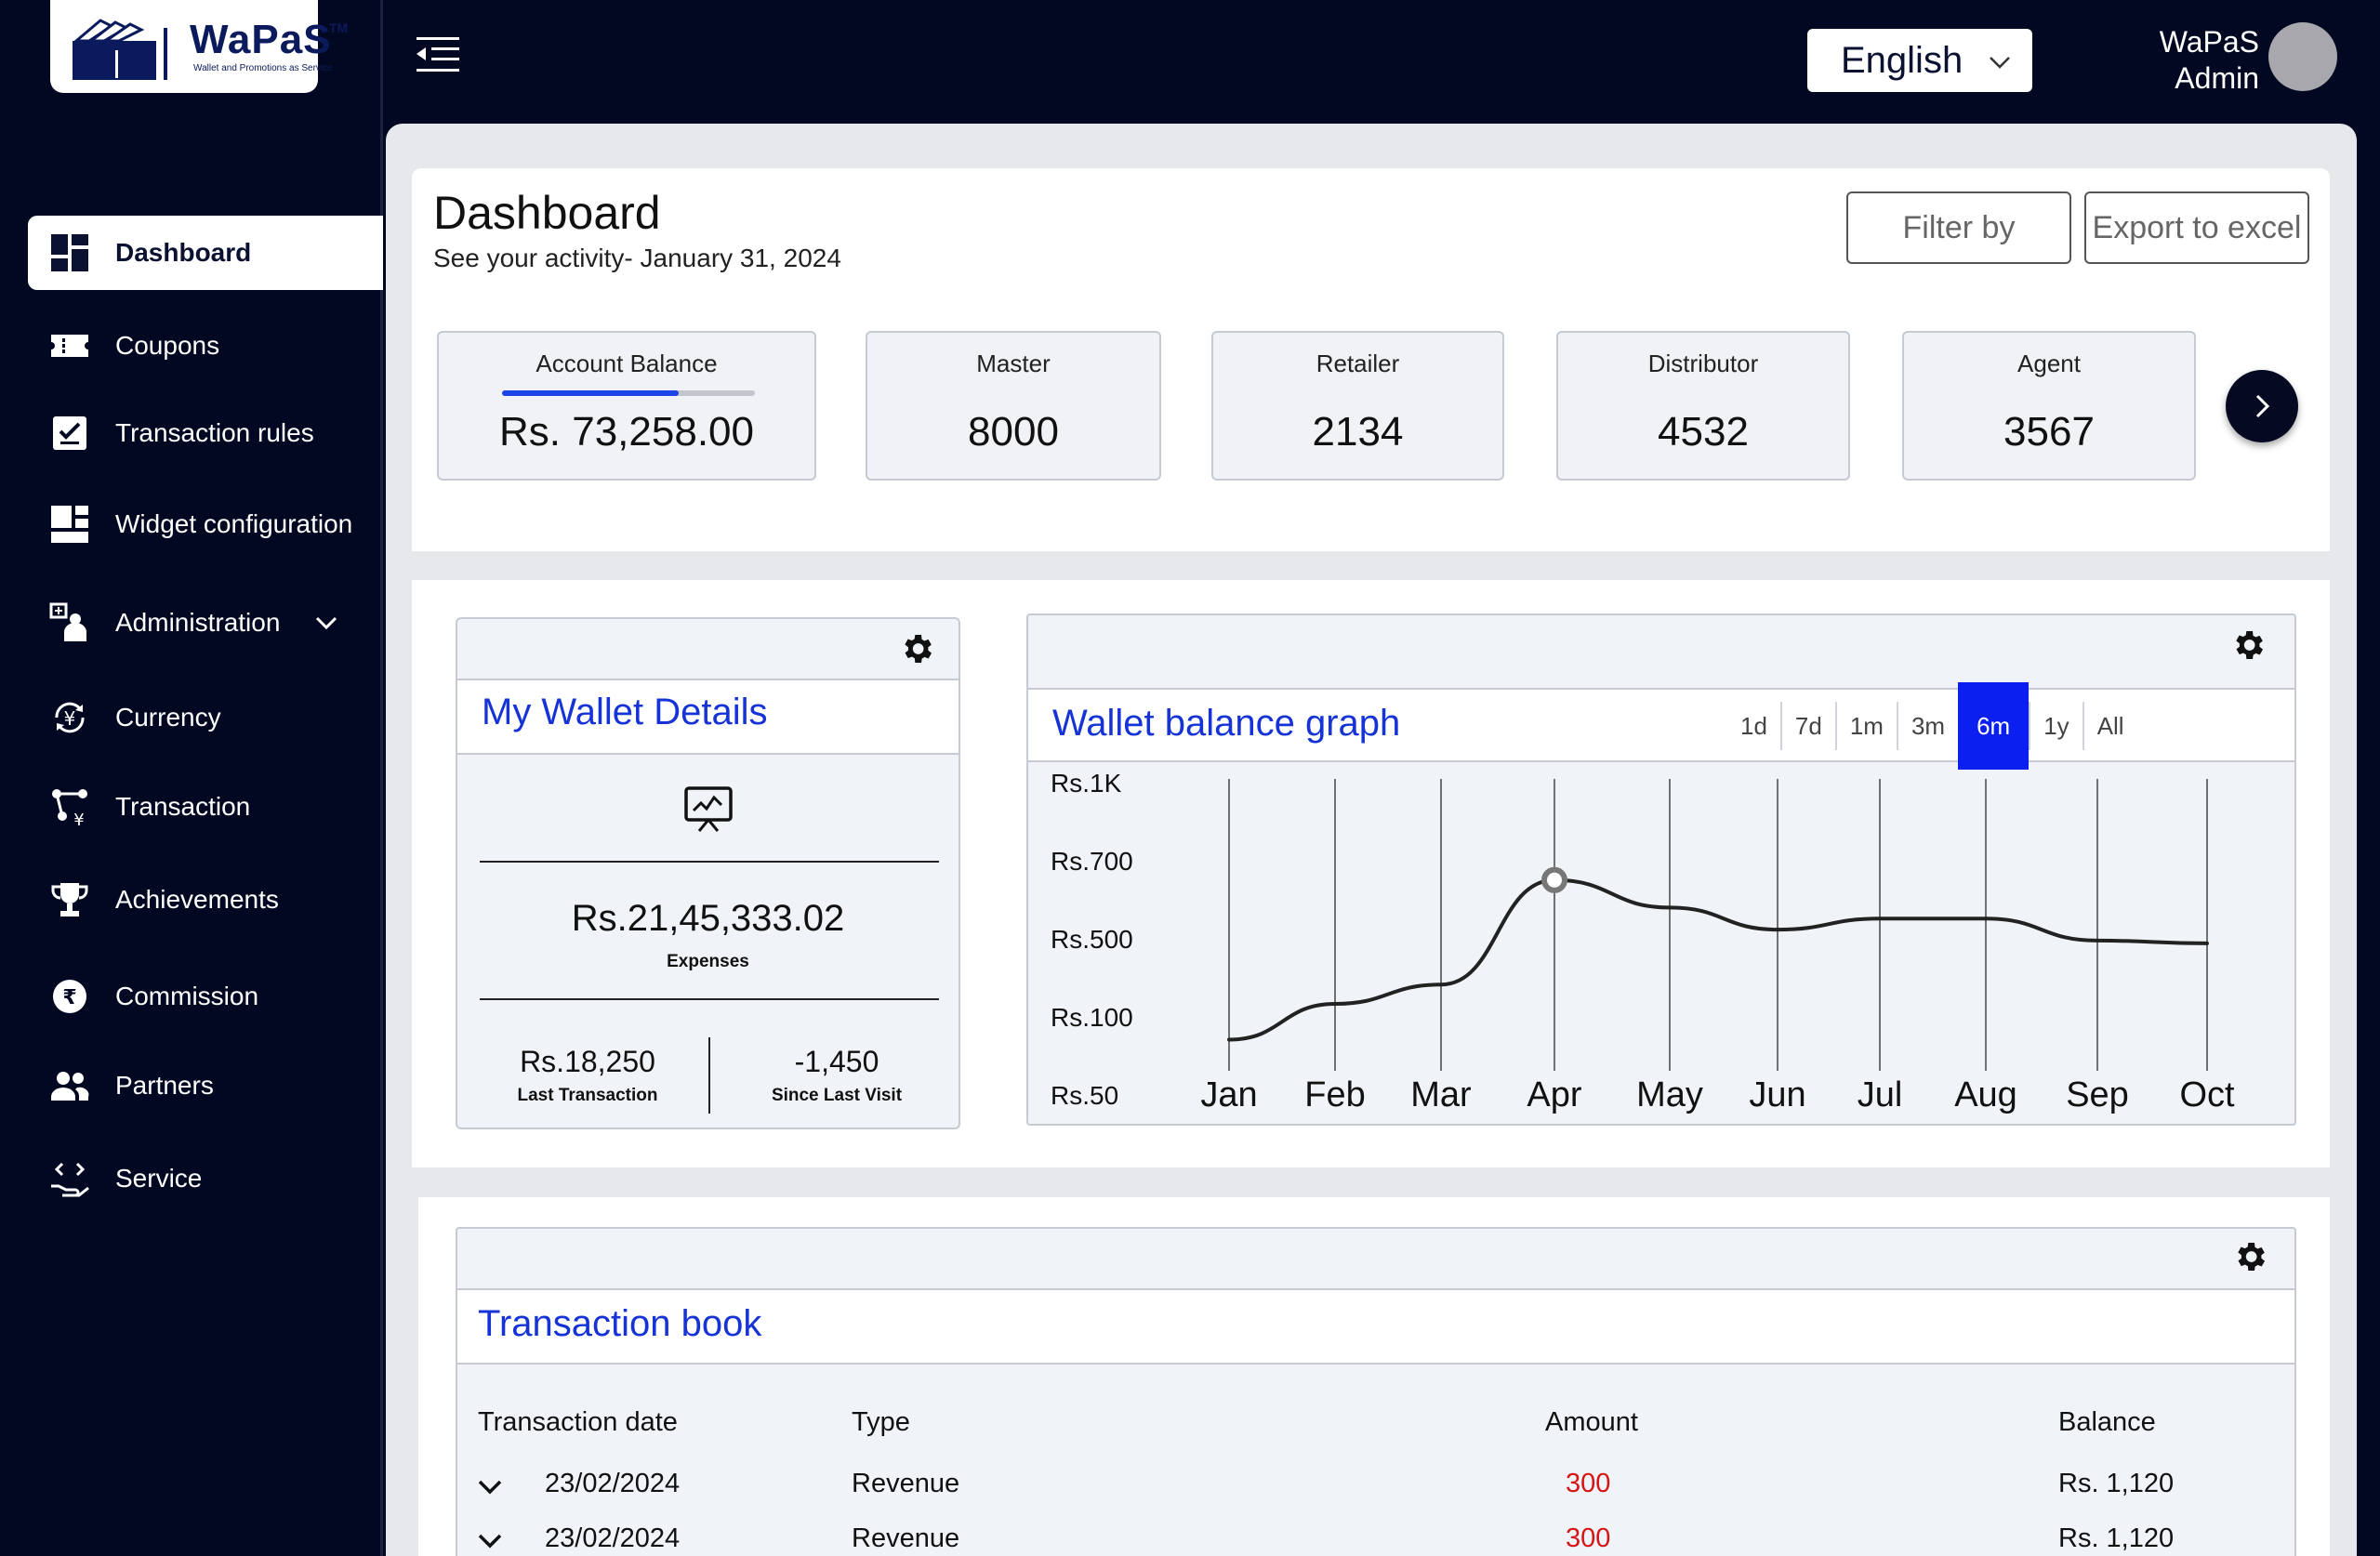 Image resolution: width=2380 pixels, height=1556 pixels. Describe the element at coordinates (1807, 726) in the screenshot. I see `range-tab-7d: 7d` at that location.